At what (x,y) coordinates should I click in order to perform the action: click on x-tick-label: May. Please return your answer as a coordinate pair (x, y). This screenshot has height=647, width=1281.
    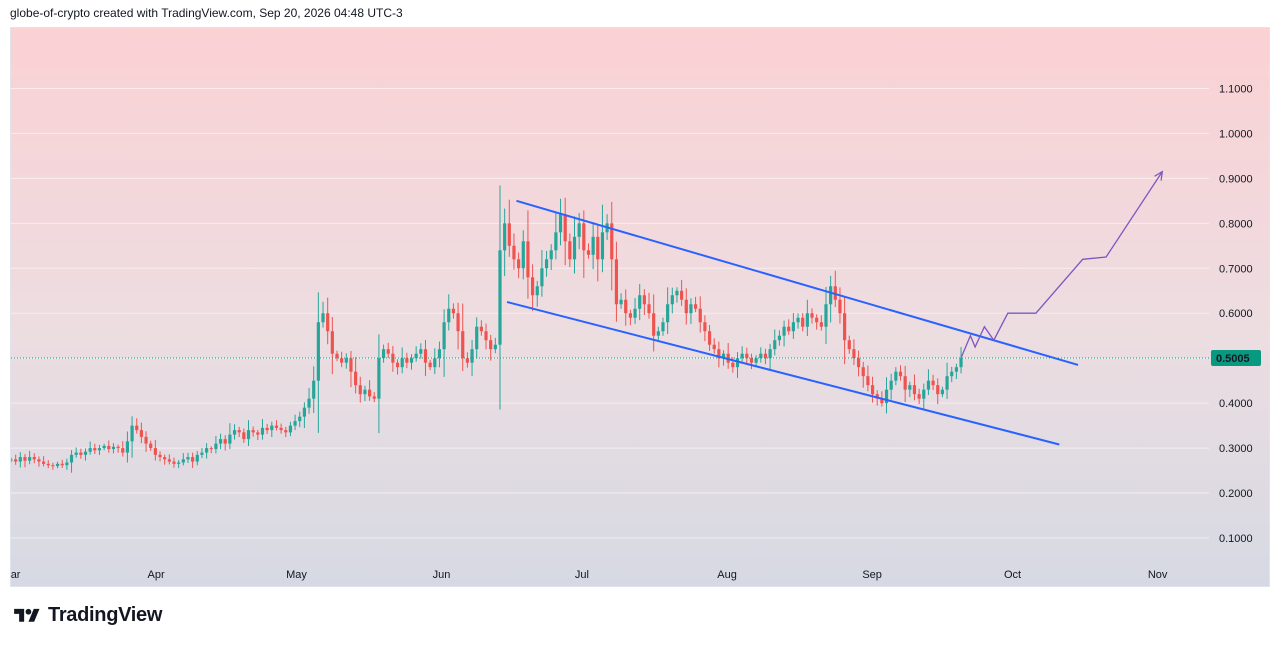
    Looking at the image, I should click on (296, 575).